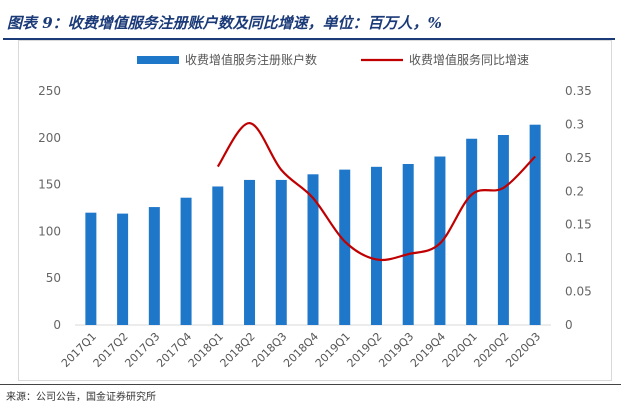 The width and height of the screenshot is (621, 404). What do you see at coordinates (574, 258) in the screenshot?
I see `y-right-tick-label: 0.1` at bounding box center [574, 258].